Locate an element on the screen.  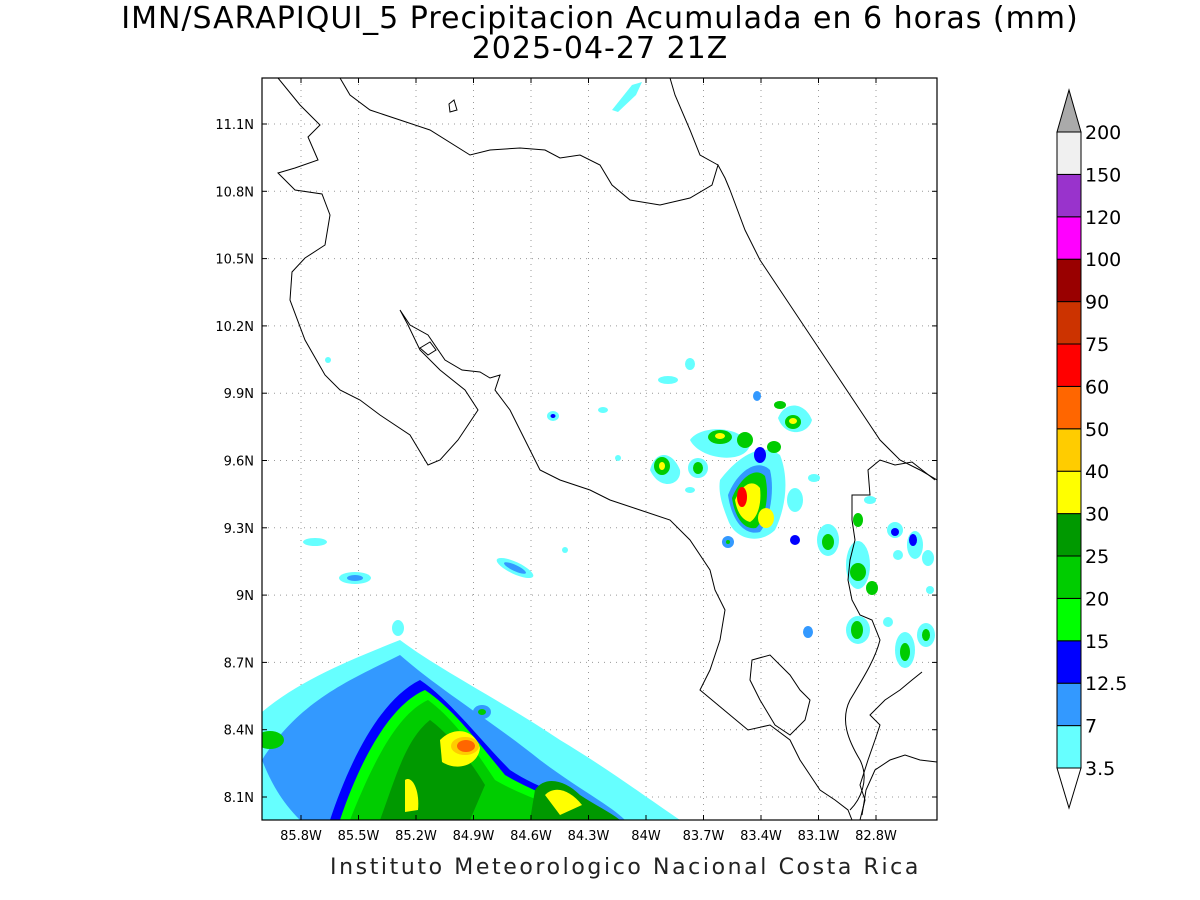
colorbar-label: 12.5 is located at coordinates (1106, 684).